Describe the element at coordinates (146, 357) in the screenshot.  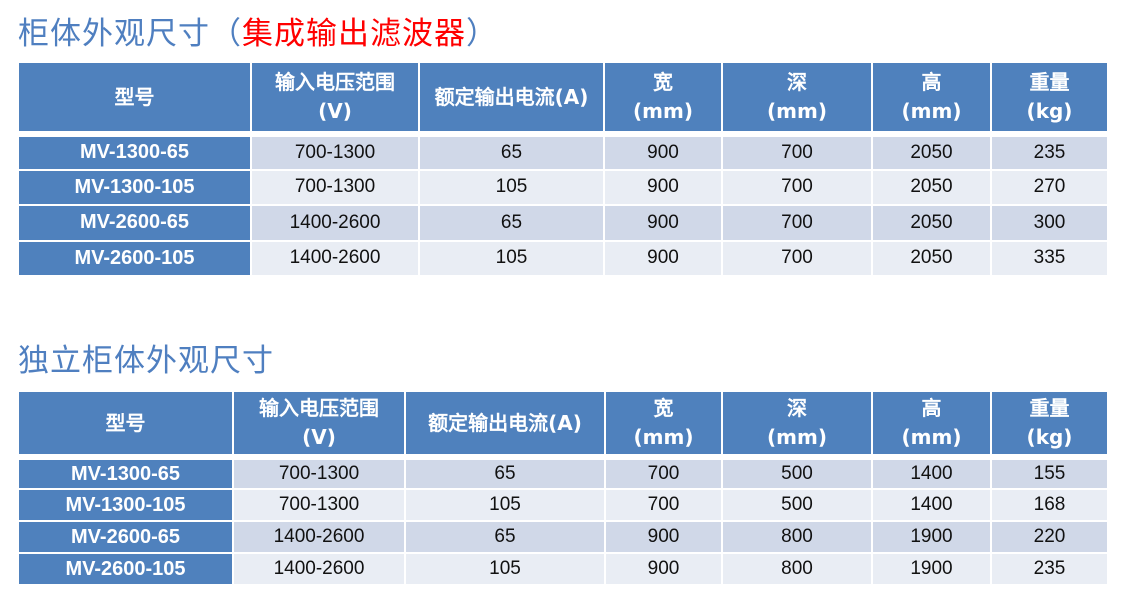
I see `section2-title: 独立柜体外观尺寸` at that location.